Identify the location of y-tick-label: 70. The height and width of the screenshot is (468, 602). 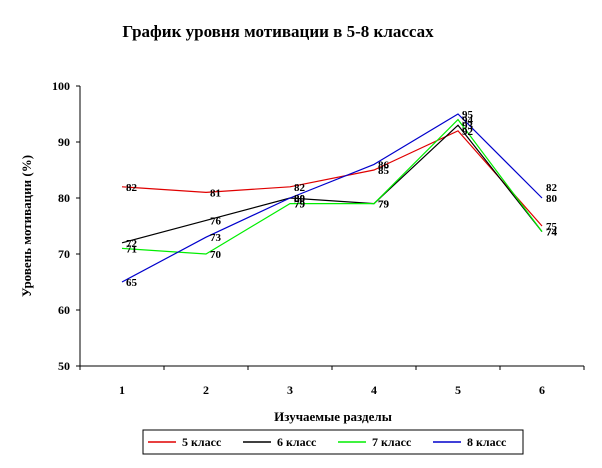
(64, 254).